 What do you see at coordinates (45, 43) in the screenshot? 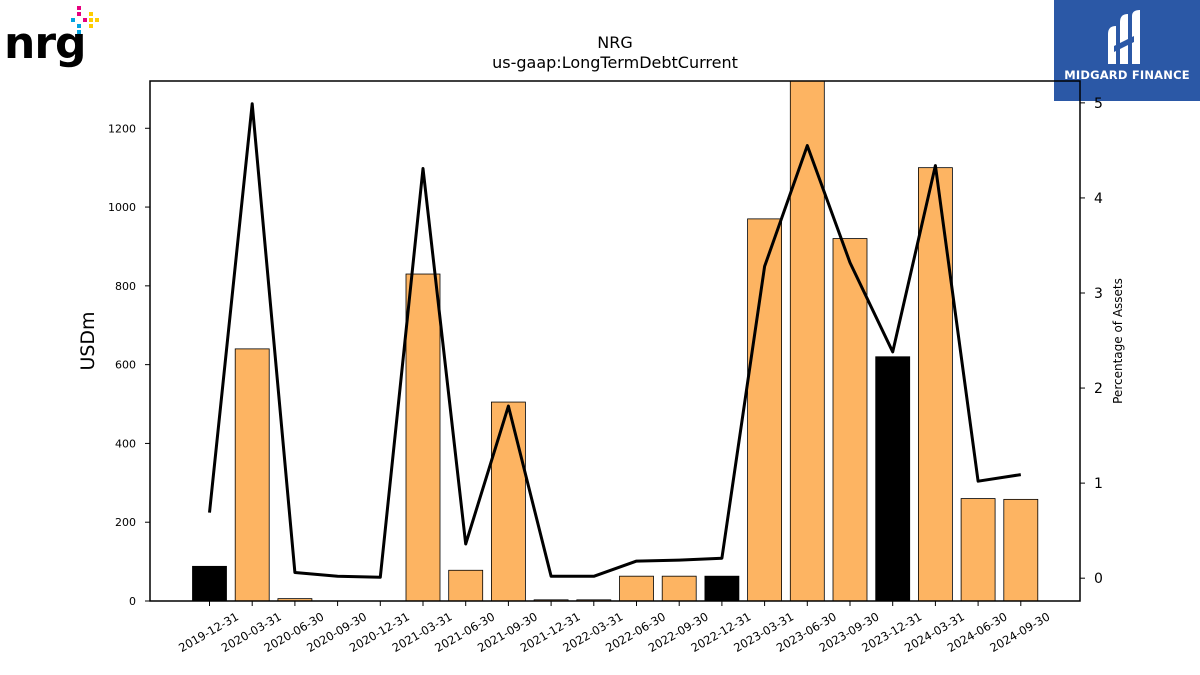
I see `nrg-logo-text: nrg` at bounding box center [45, 43].